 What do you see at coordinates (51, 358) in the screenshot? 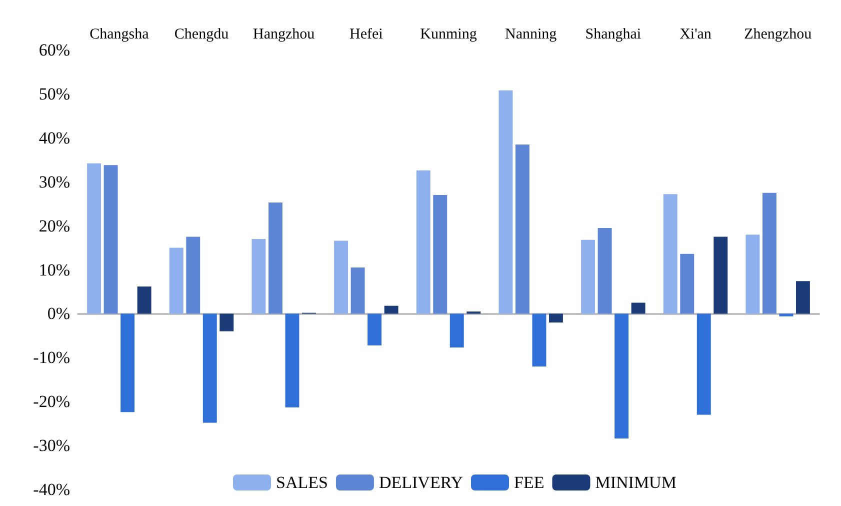
I see `y-tick-label: -10%` at bounding box center [51, 358].